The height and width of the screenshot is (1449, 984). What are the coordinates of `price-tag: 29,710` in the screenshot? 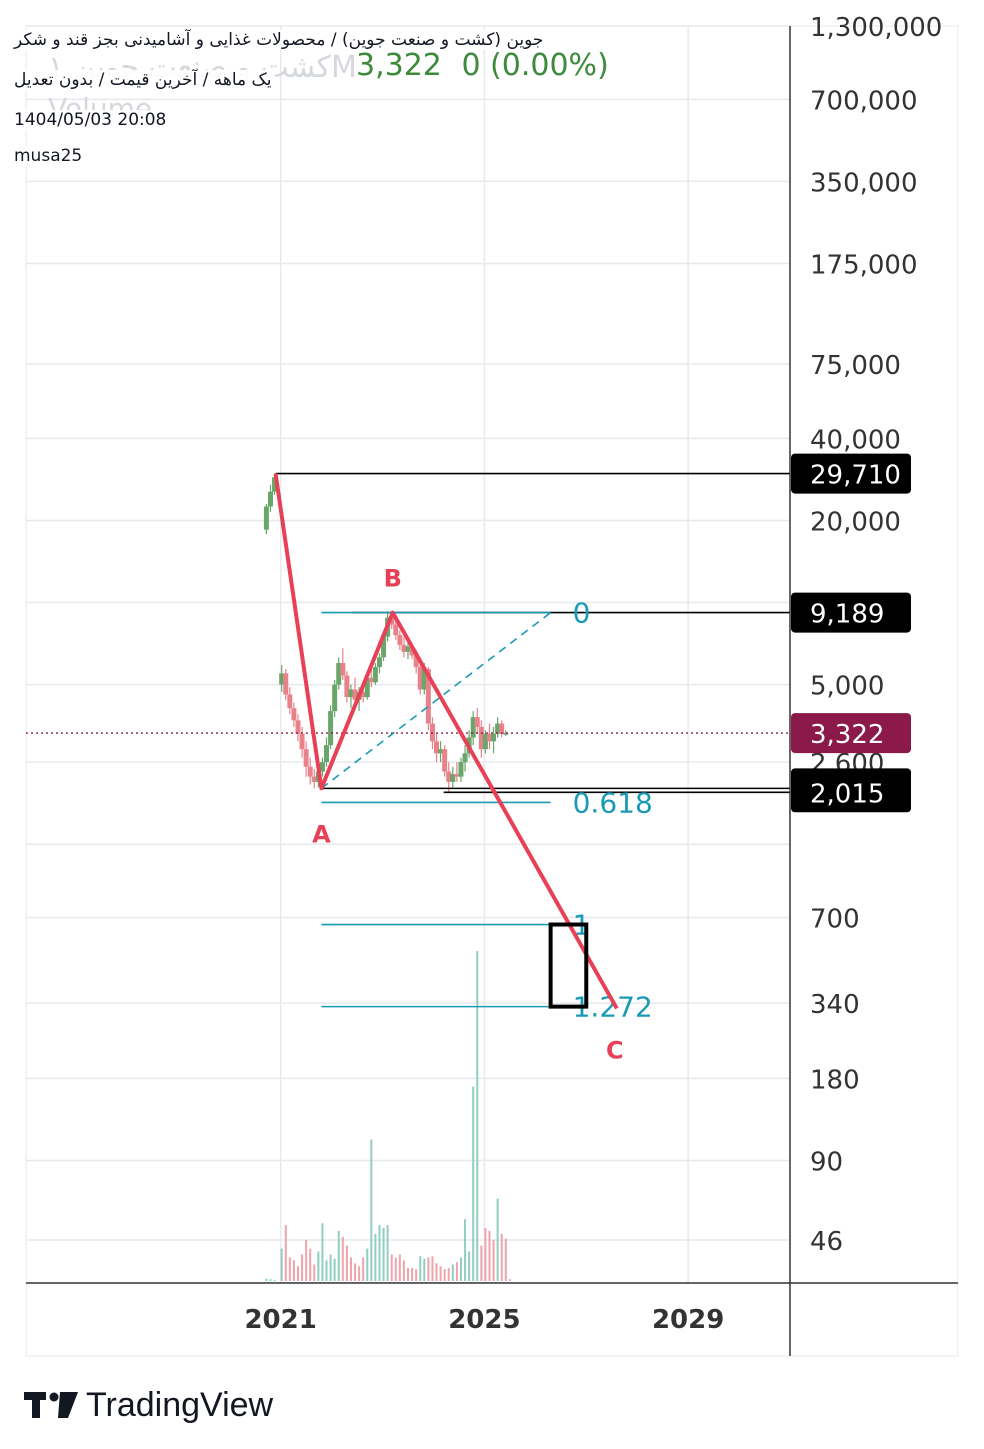 It's located at (851, 473).